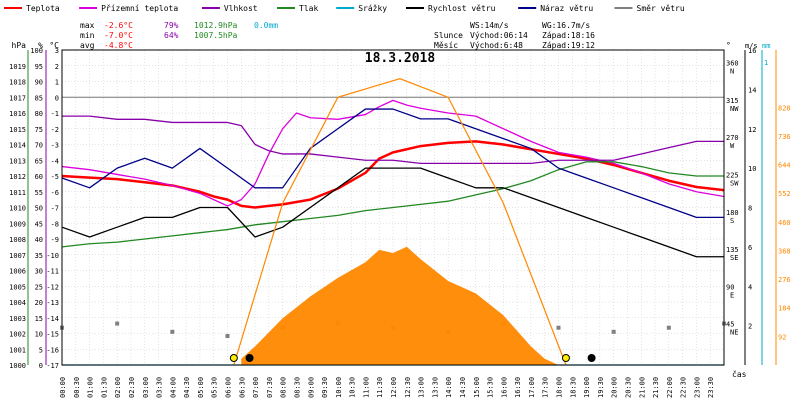 The width and height of the screenshot is (800, 400). What do you see at coordinates (57, 83) in the screenshot?
I see `temperature-tick-18: 1` at bounding box center [57, 83].